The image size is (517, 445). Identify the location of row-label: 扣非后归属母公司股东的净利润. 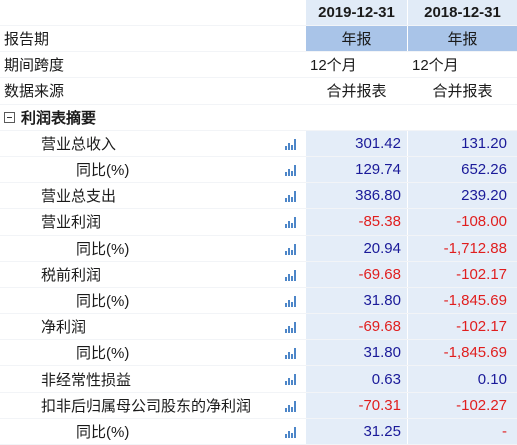
(146, 406).